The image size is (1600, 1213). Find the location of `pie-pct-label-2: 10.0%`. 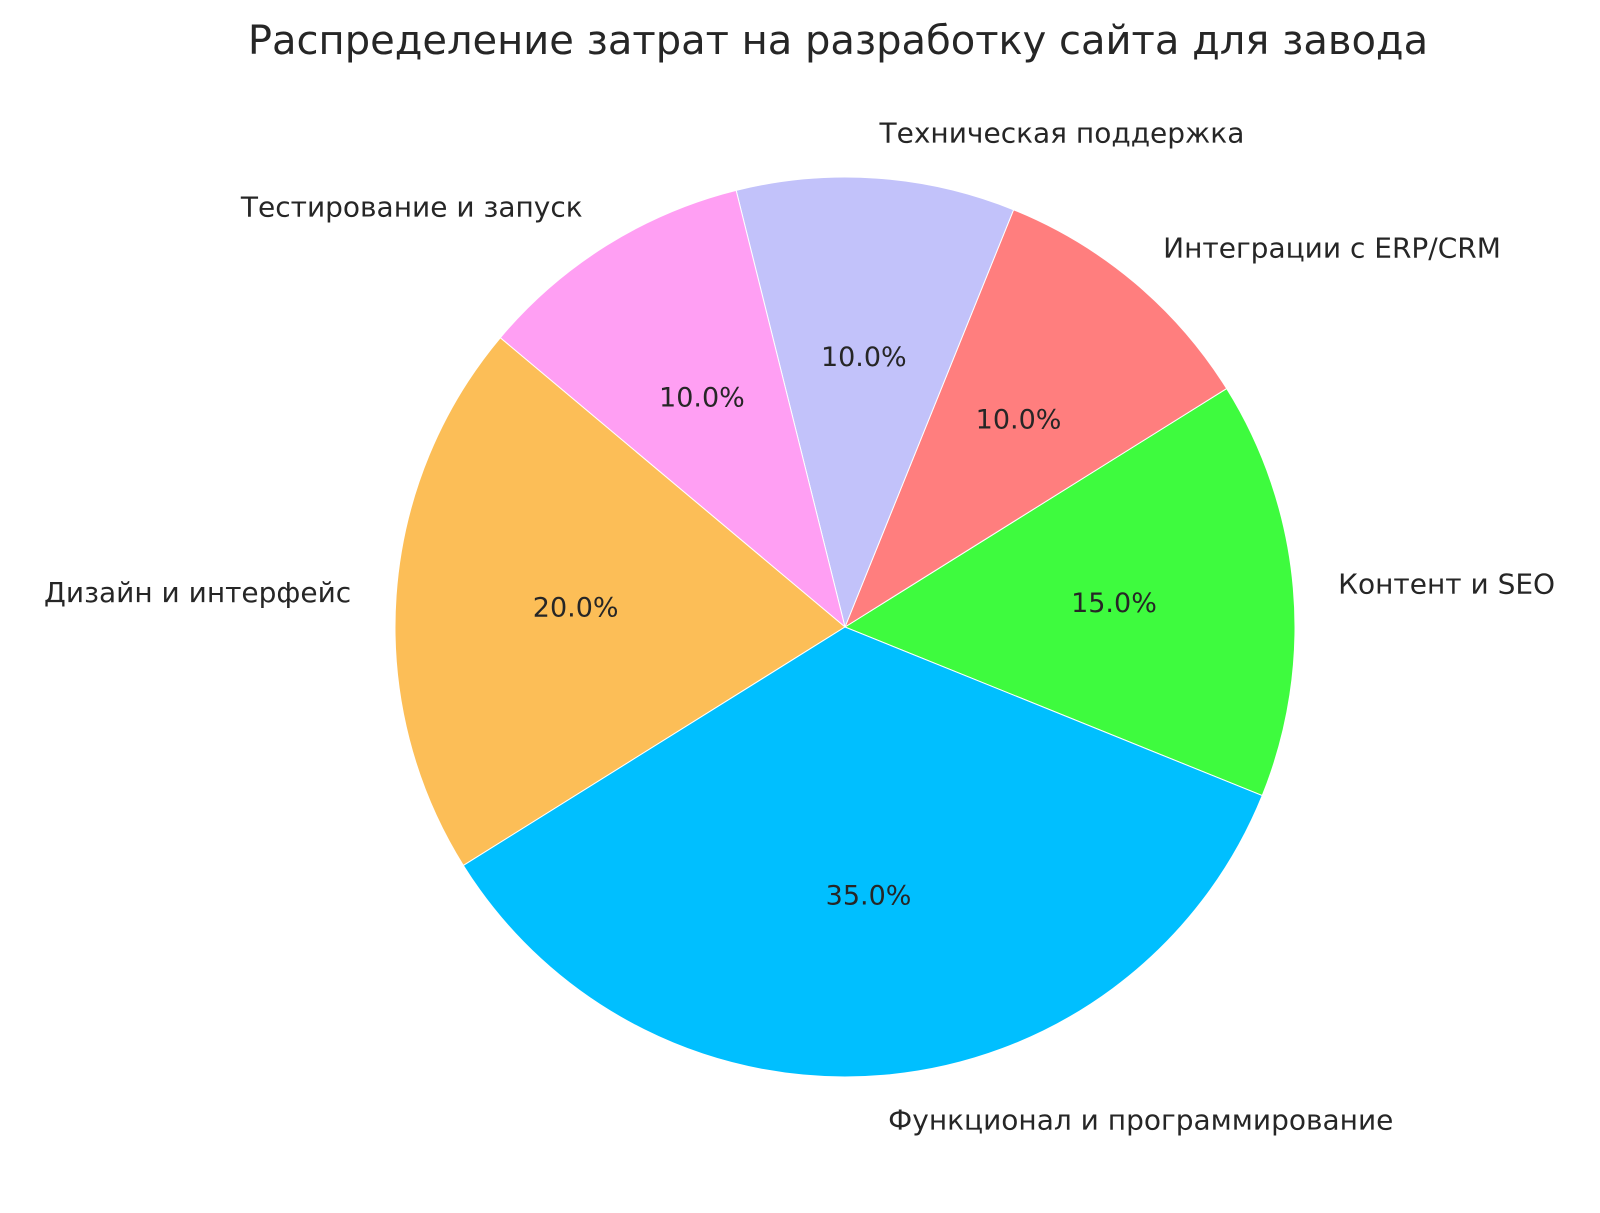

pie-pct-label-2: 10.0% is located at coordinates (1019, 420).